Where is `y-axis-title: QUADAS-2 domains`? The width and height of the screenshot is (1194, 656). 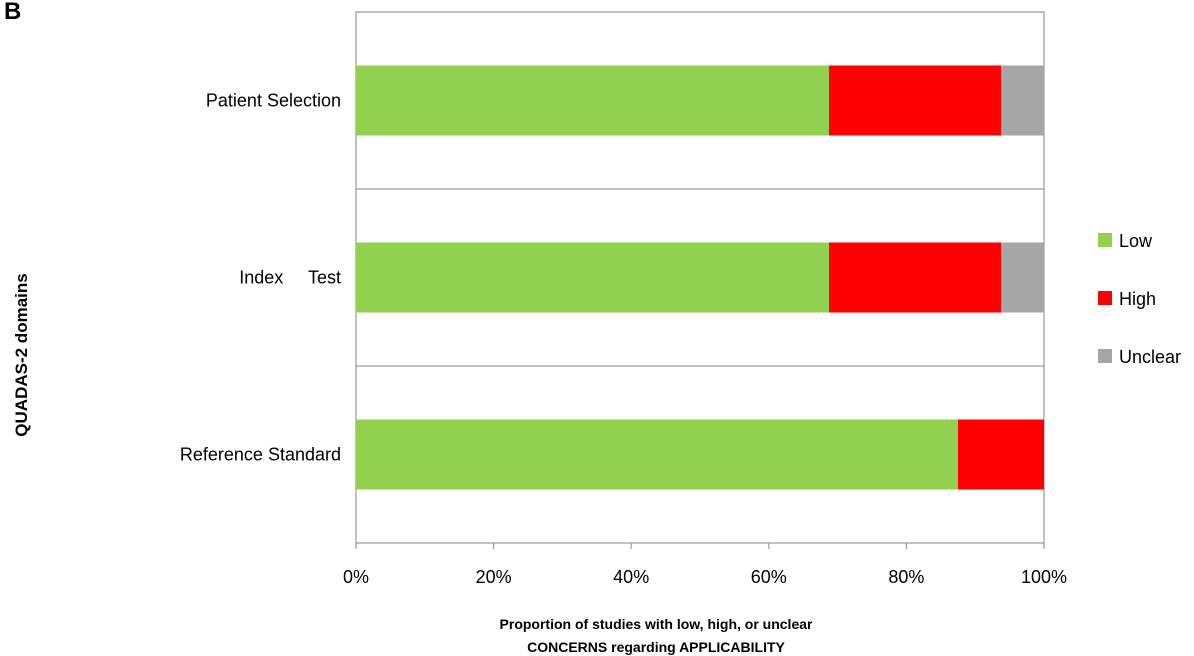
y-axis-title: QUADAS-2 domains is located at coordinates (21, 354).